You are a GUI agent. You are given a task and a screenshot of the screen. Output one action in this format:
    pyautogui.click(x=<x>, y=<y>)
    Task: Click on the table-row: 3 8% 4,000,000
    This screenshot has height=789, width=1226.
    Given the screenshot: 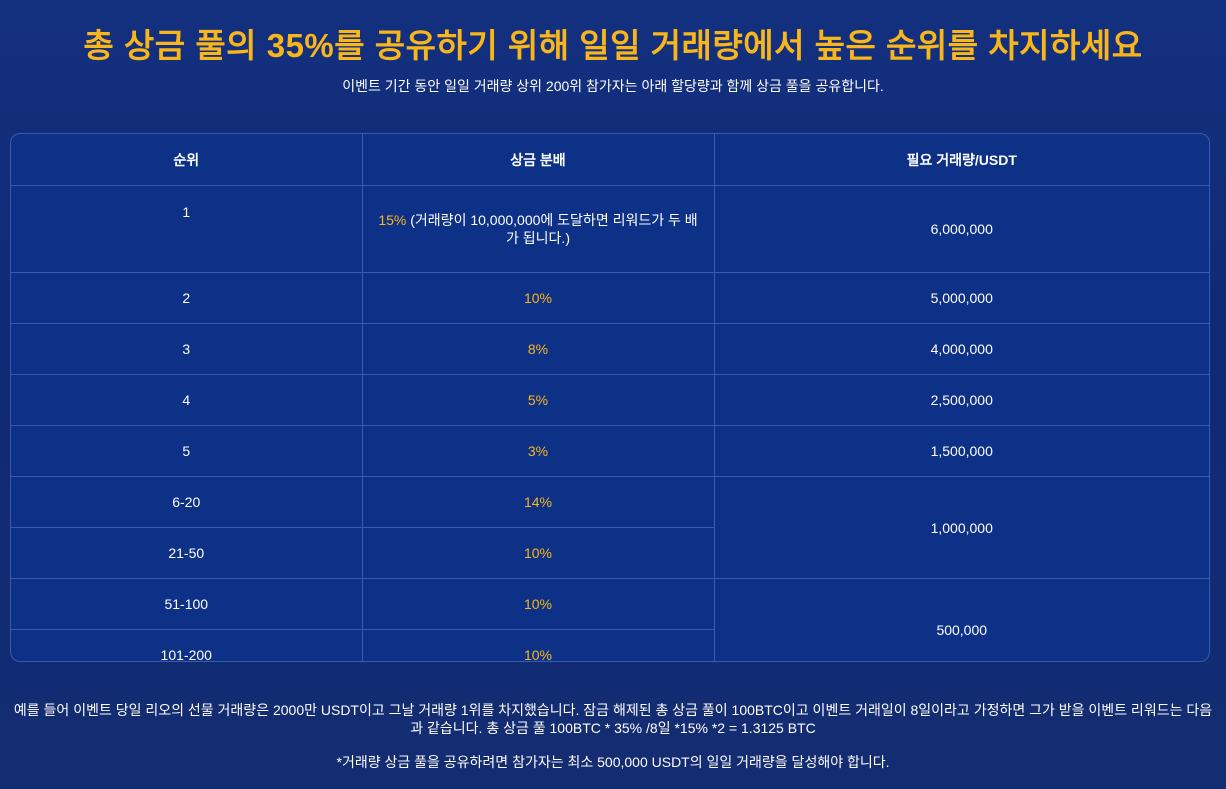 What is the action you would take?
    pyautogui.click(x=610, y=349)
    